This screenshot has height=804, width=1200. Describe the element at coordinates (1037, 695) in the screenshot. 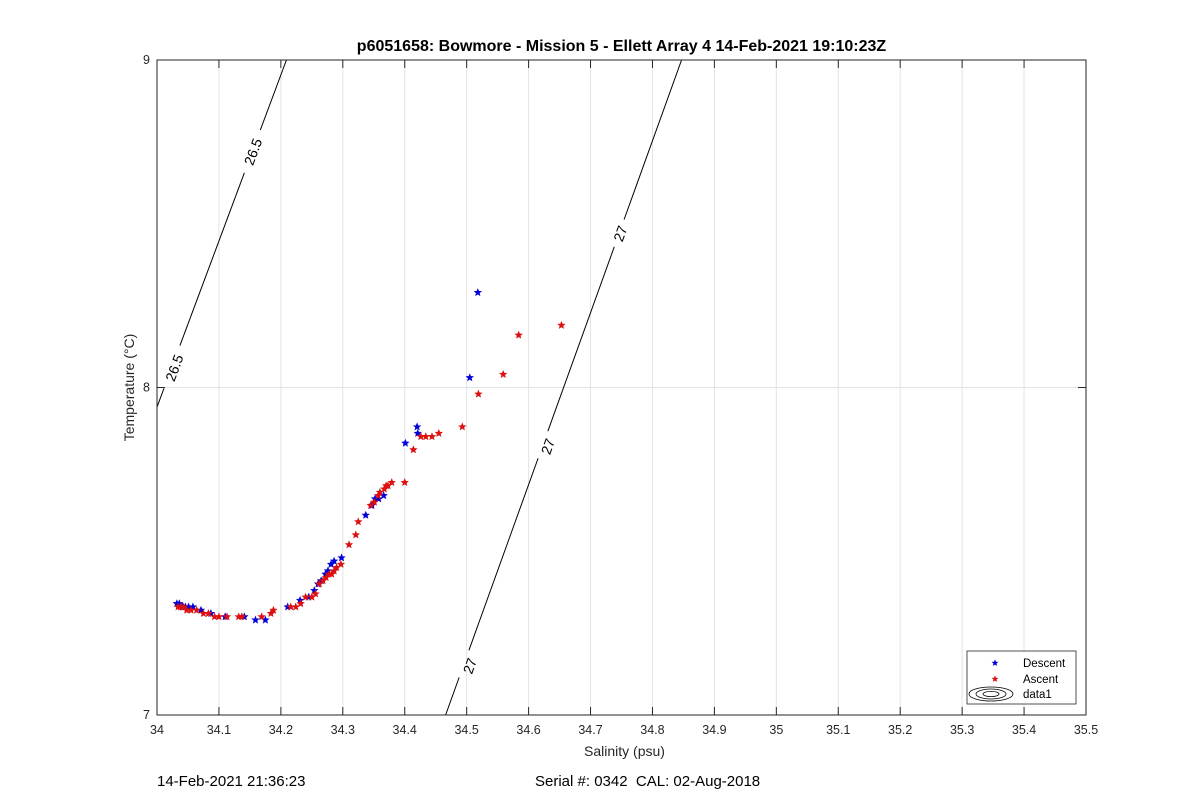

I see `legend-label: data1` at that location.